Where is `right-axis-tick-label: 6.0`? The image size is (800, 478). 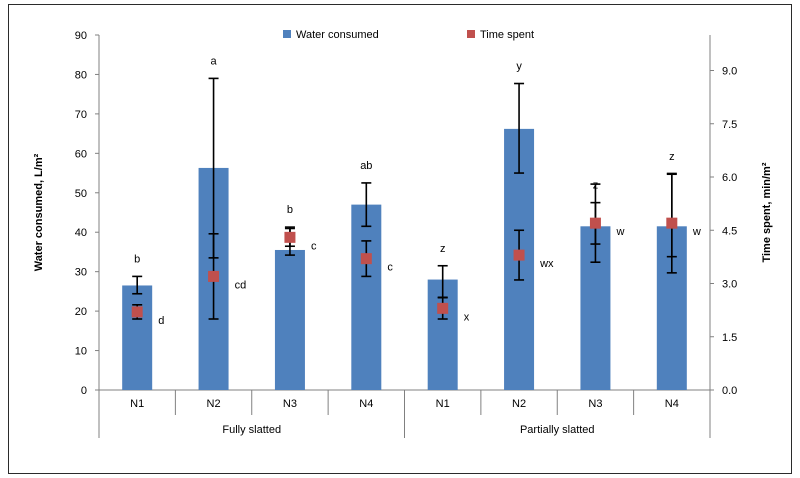
right-axis-tick-label: 6.0 is located at coordinates (729, 178).